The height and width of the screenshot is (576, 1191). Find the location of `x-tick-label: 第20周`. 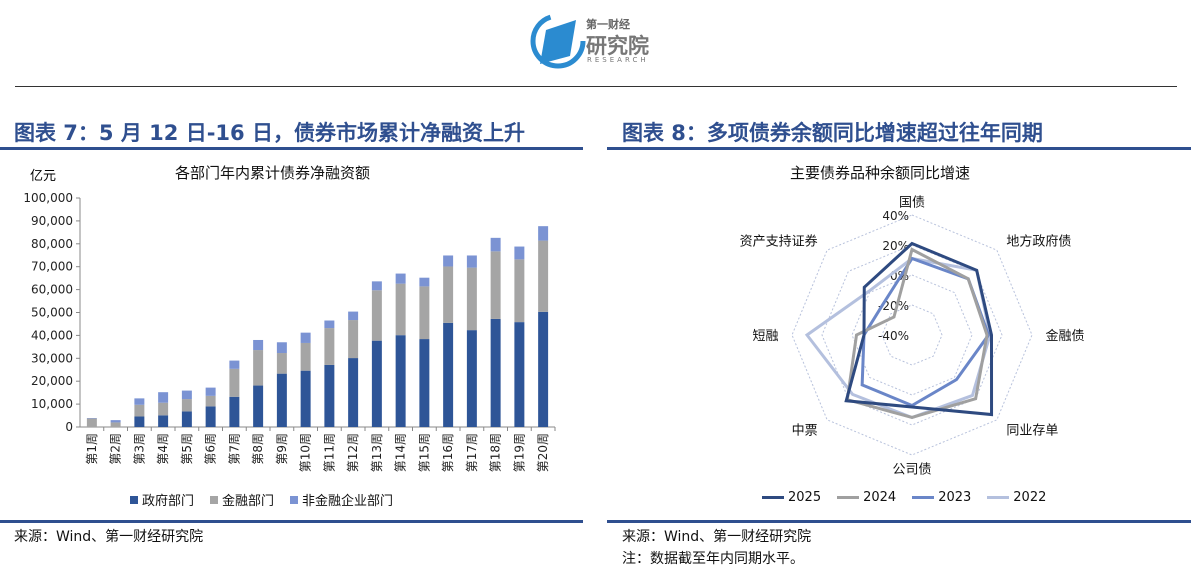

x-tick-label: 第20周 is located at coordinates (543, 452).